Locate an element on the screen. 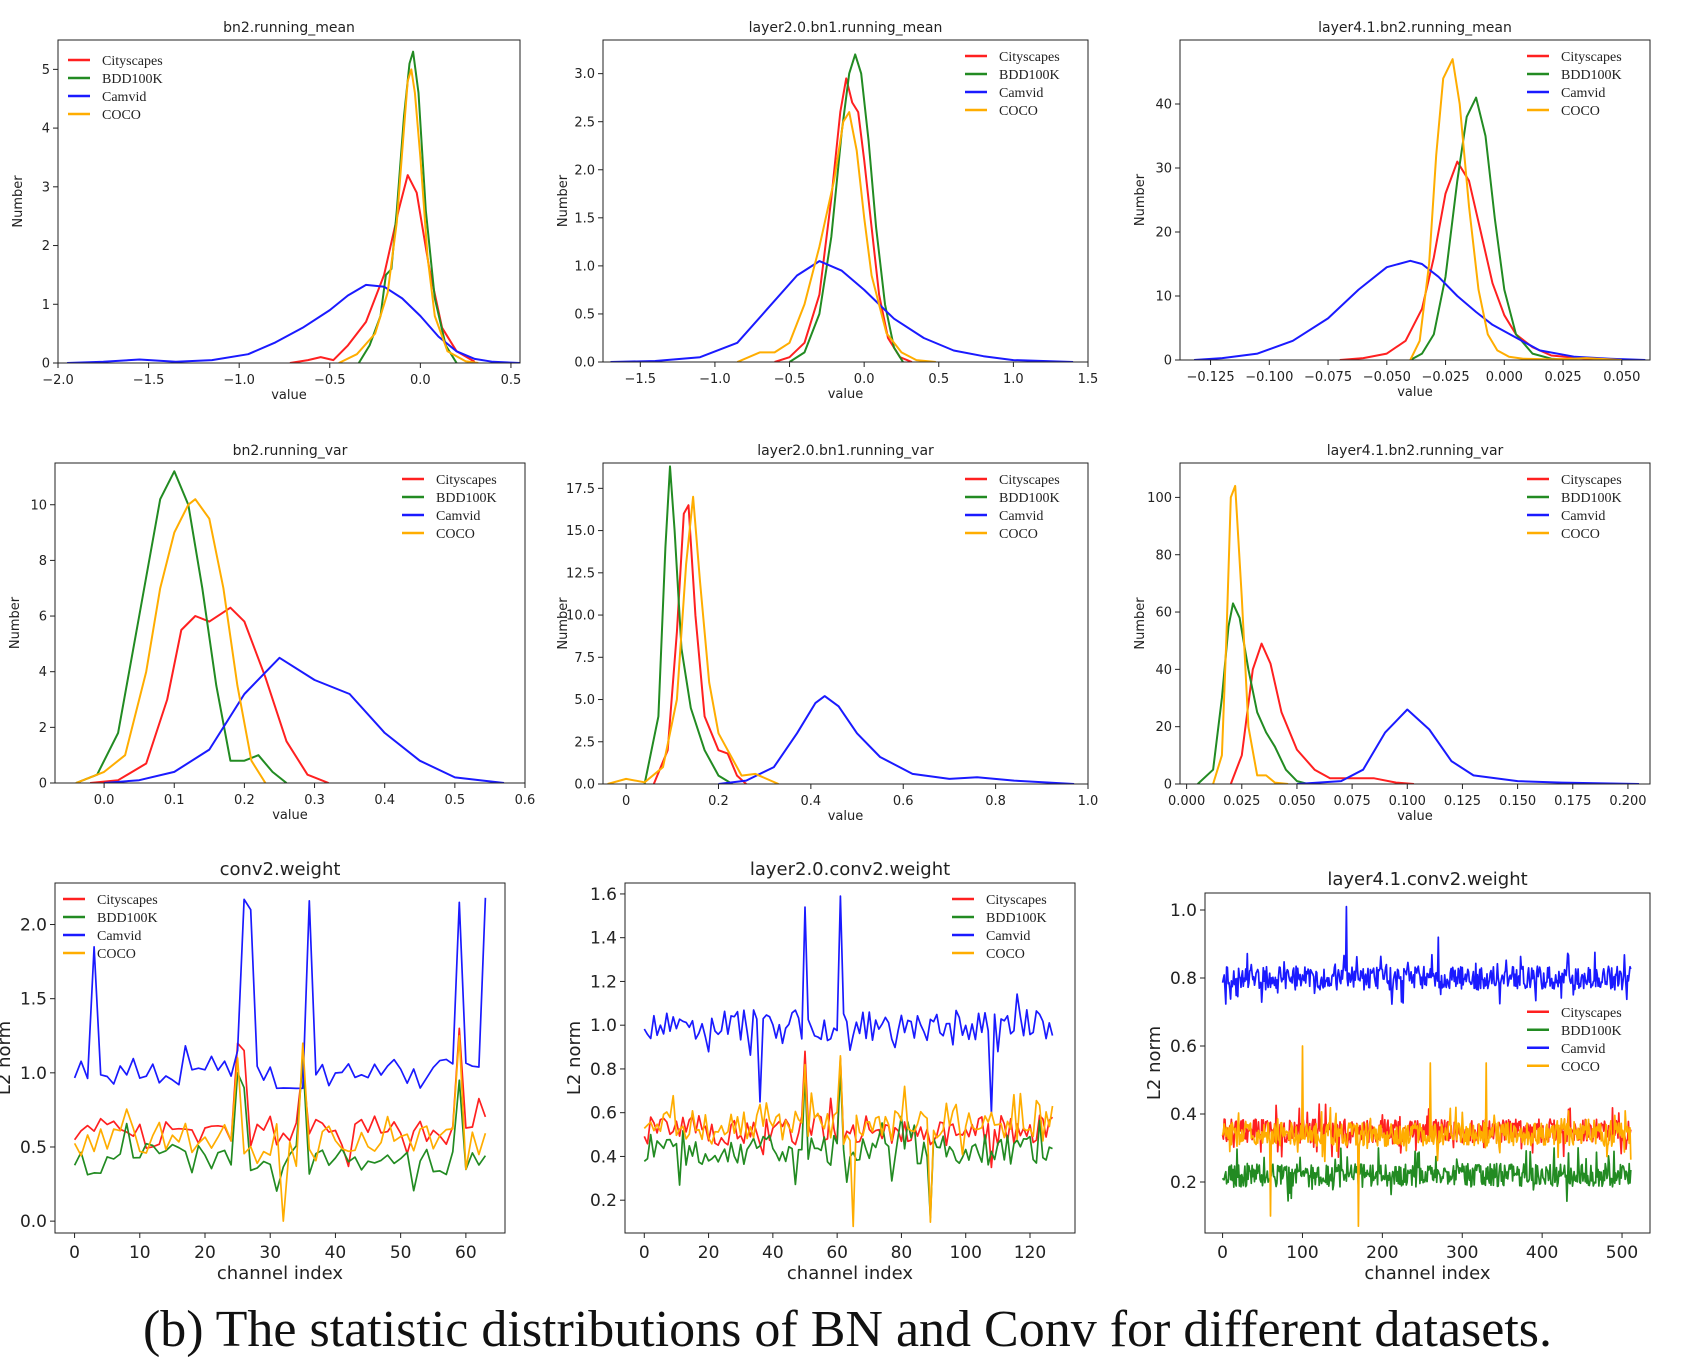 Image resolution: width=1695 pixels, height=1365 pixels. y-tick-label: 3 is located at coordinates (46, 187).